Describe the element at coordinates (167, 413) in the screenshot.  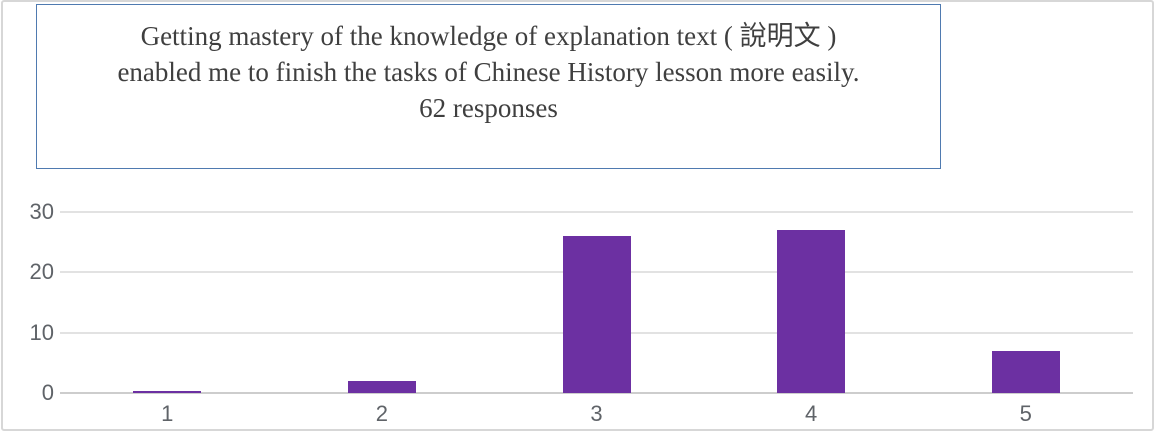
I see `x-tick-label-1: 1` at that location.